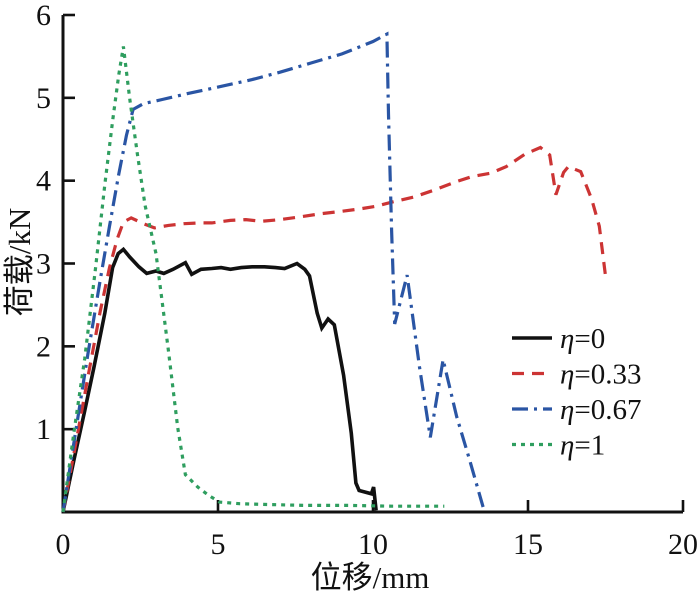  Describe the element at coordinates (370, 577) in the screenshot. I see `x-axis-label: 位移/mm` at that location.